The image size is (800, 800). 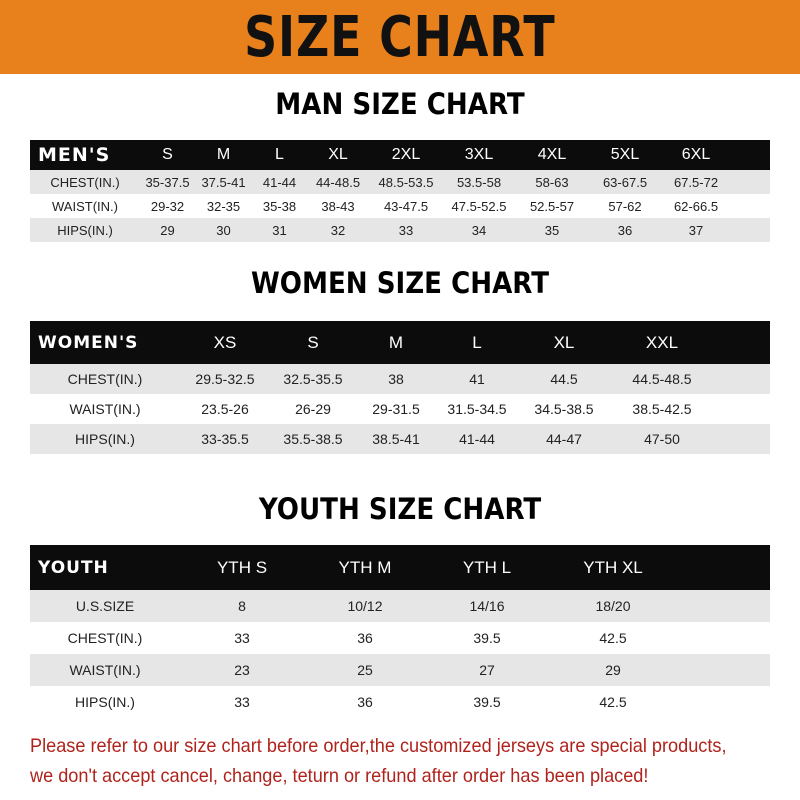 What do you see at coordinates (338, 182) in the screenshot?
I see `measure-value: 44-48.5` at bounding box center [338, 182].